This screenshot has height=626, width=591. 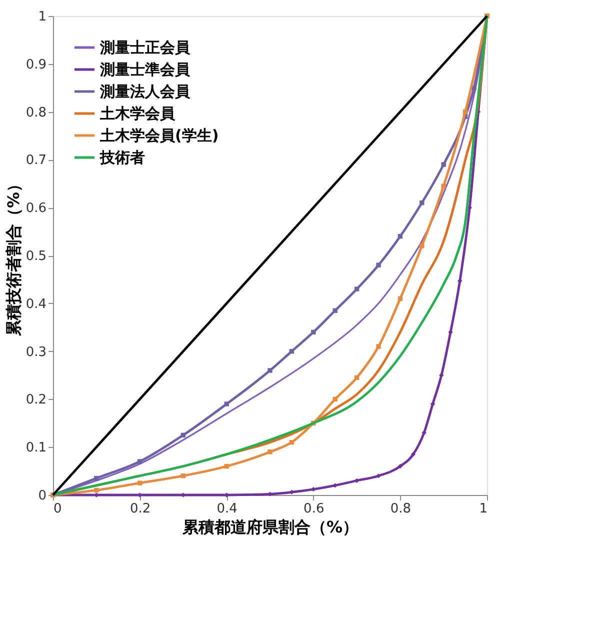 What do you see at coordinates (227, 509) in the screenshot?
I see `x-tick-label: 0.4` at bounding box center [227, 509].